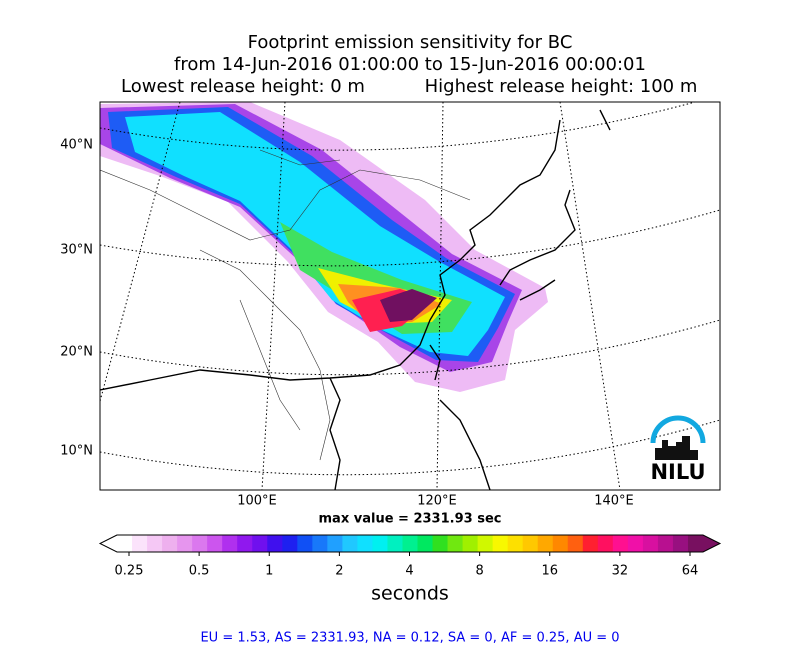  Describe the element at coordinates (129, 571) in the screenshot. I see `colorbar-tick-label: 0.25` at that location.